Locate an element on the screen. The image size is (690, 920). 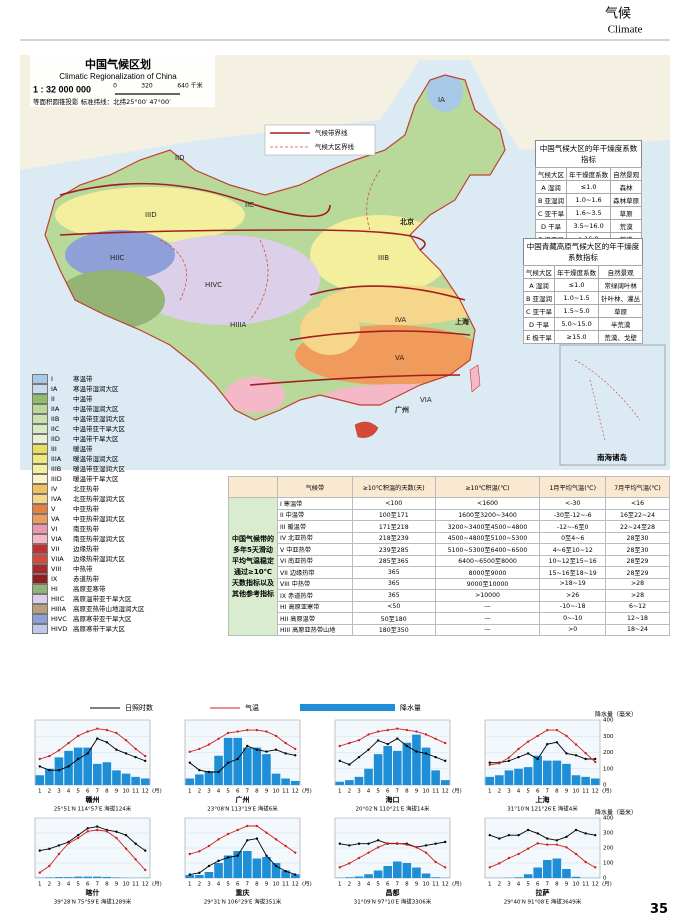
legend-code: IX is located at coordinates (54, 579).